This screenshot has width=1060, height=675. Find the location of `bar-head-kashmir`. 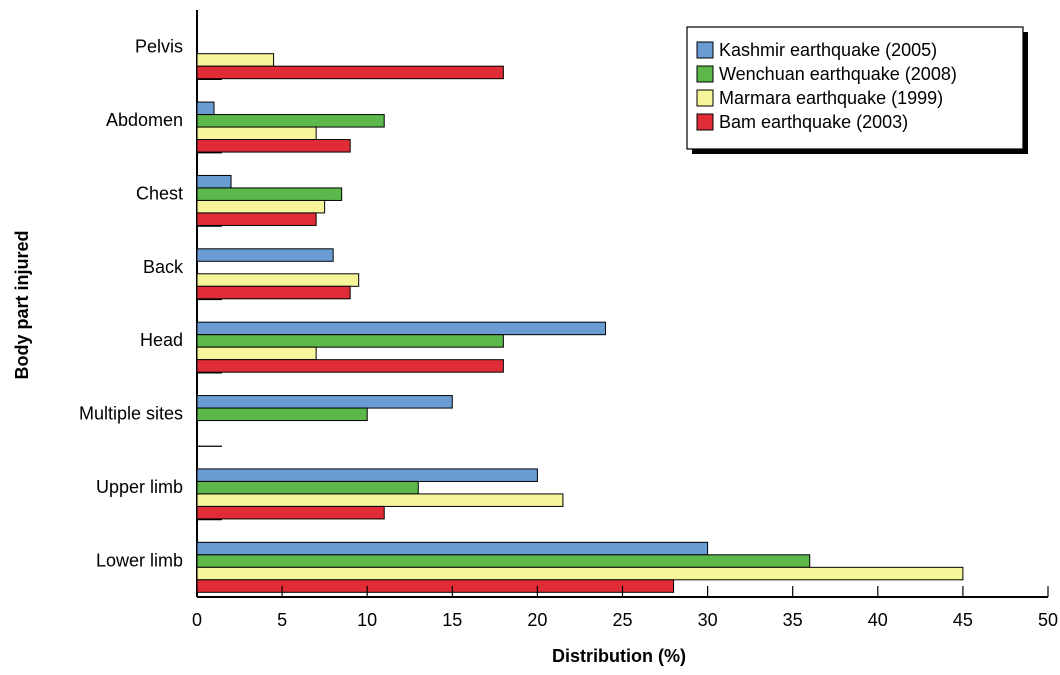

bar-head-kashmir is located at coordinates (401, 328).